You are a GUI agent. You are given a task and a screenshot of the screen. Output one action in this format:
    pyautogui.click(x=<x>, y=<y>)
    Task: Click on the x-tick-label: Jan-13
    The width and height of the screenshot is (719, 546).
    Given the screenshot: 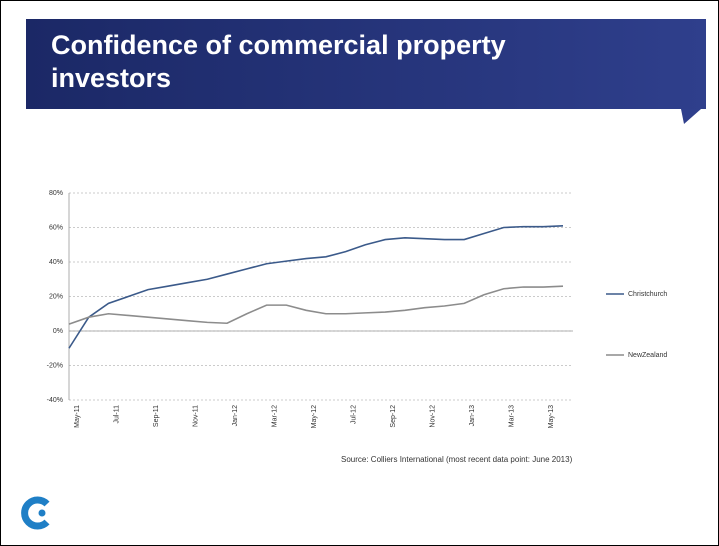 What is the action you would take?
    pyautogui.click(x=472, y=416)
    